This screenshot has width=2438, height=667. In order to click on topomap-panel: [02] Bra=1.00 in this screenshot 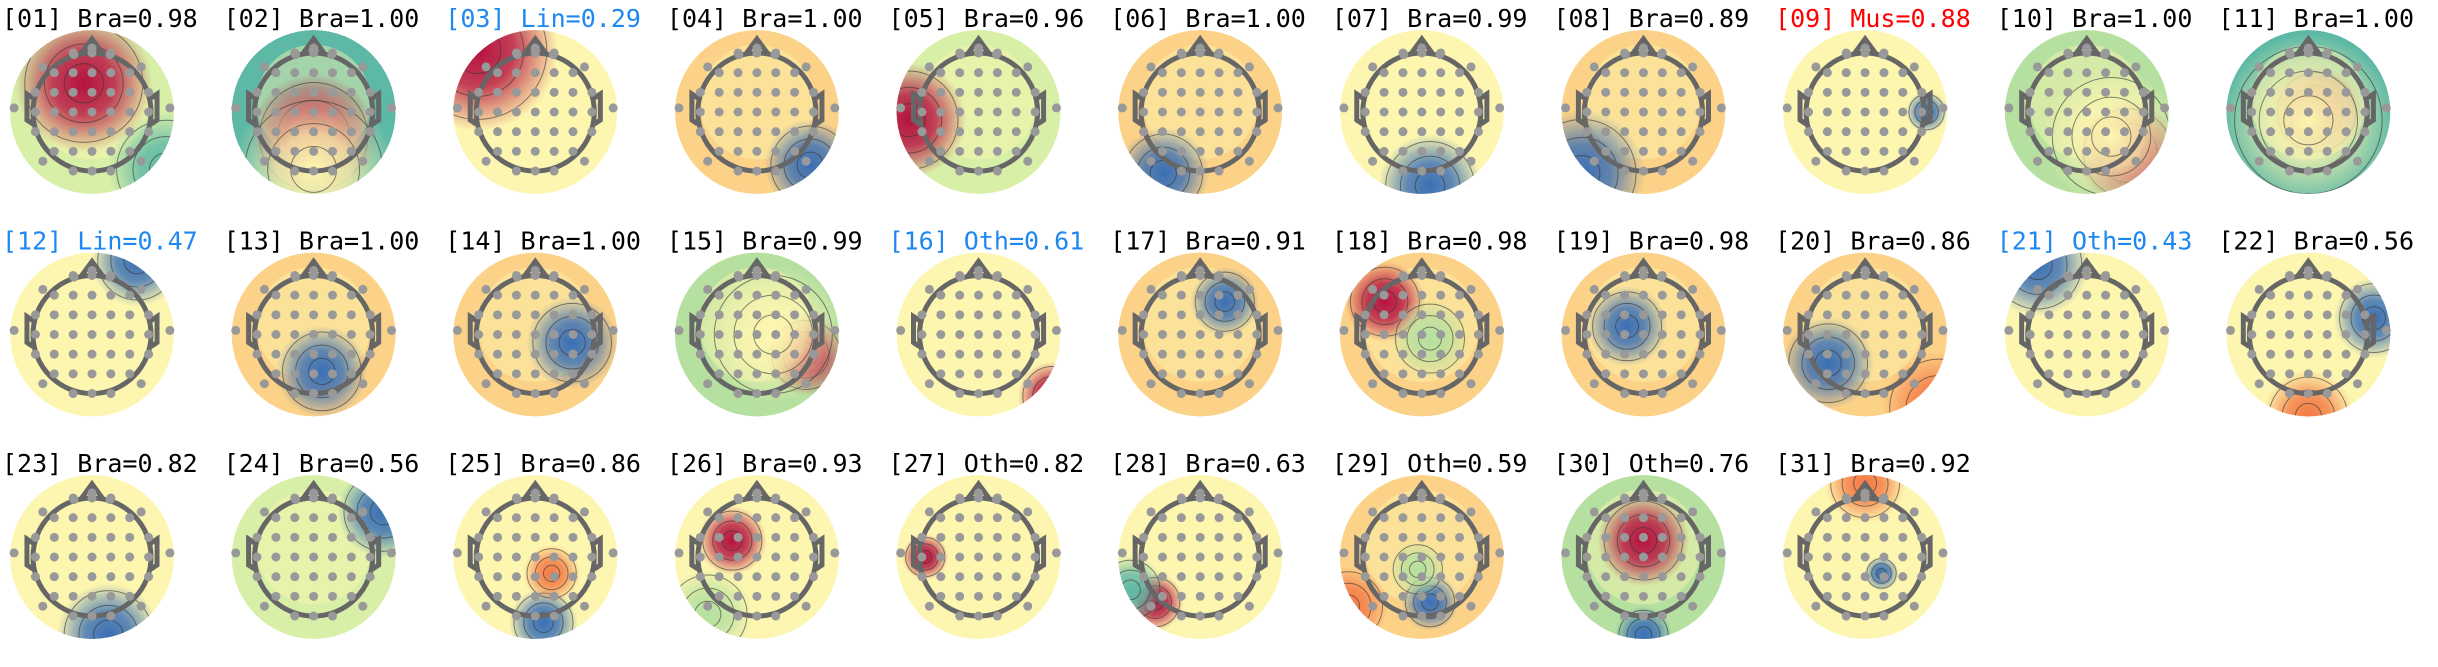, I will do `click(321, 99)`.